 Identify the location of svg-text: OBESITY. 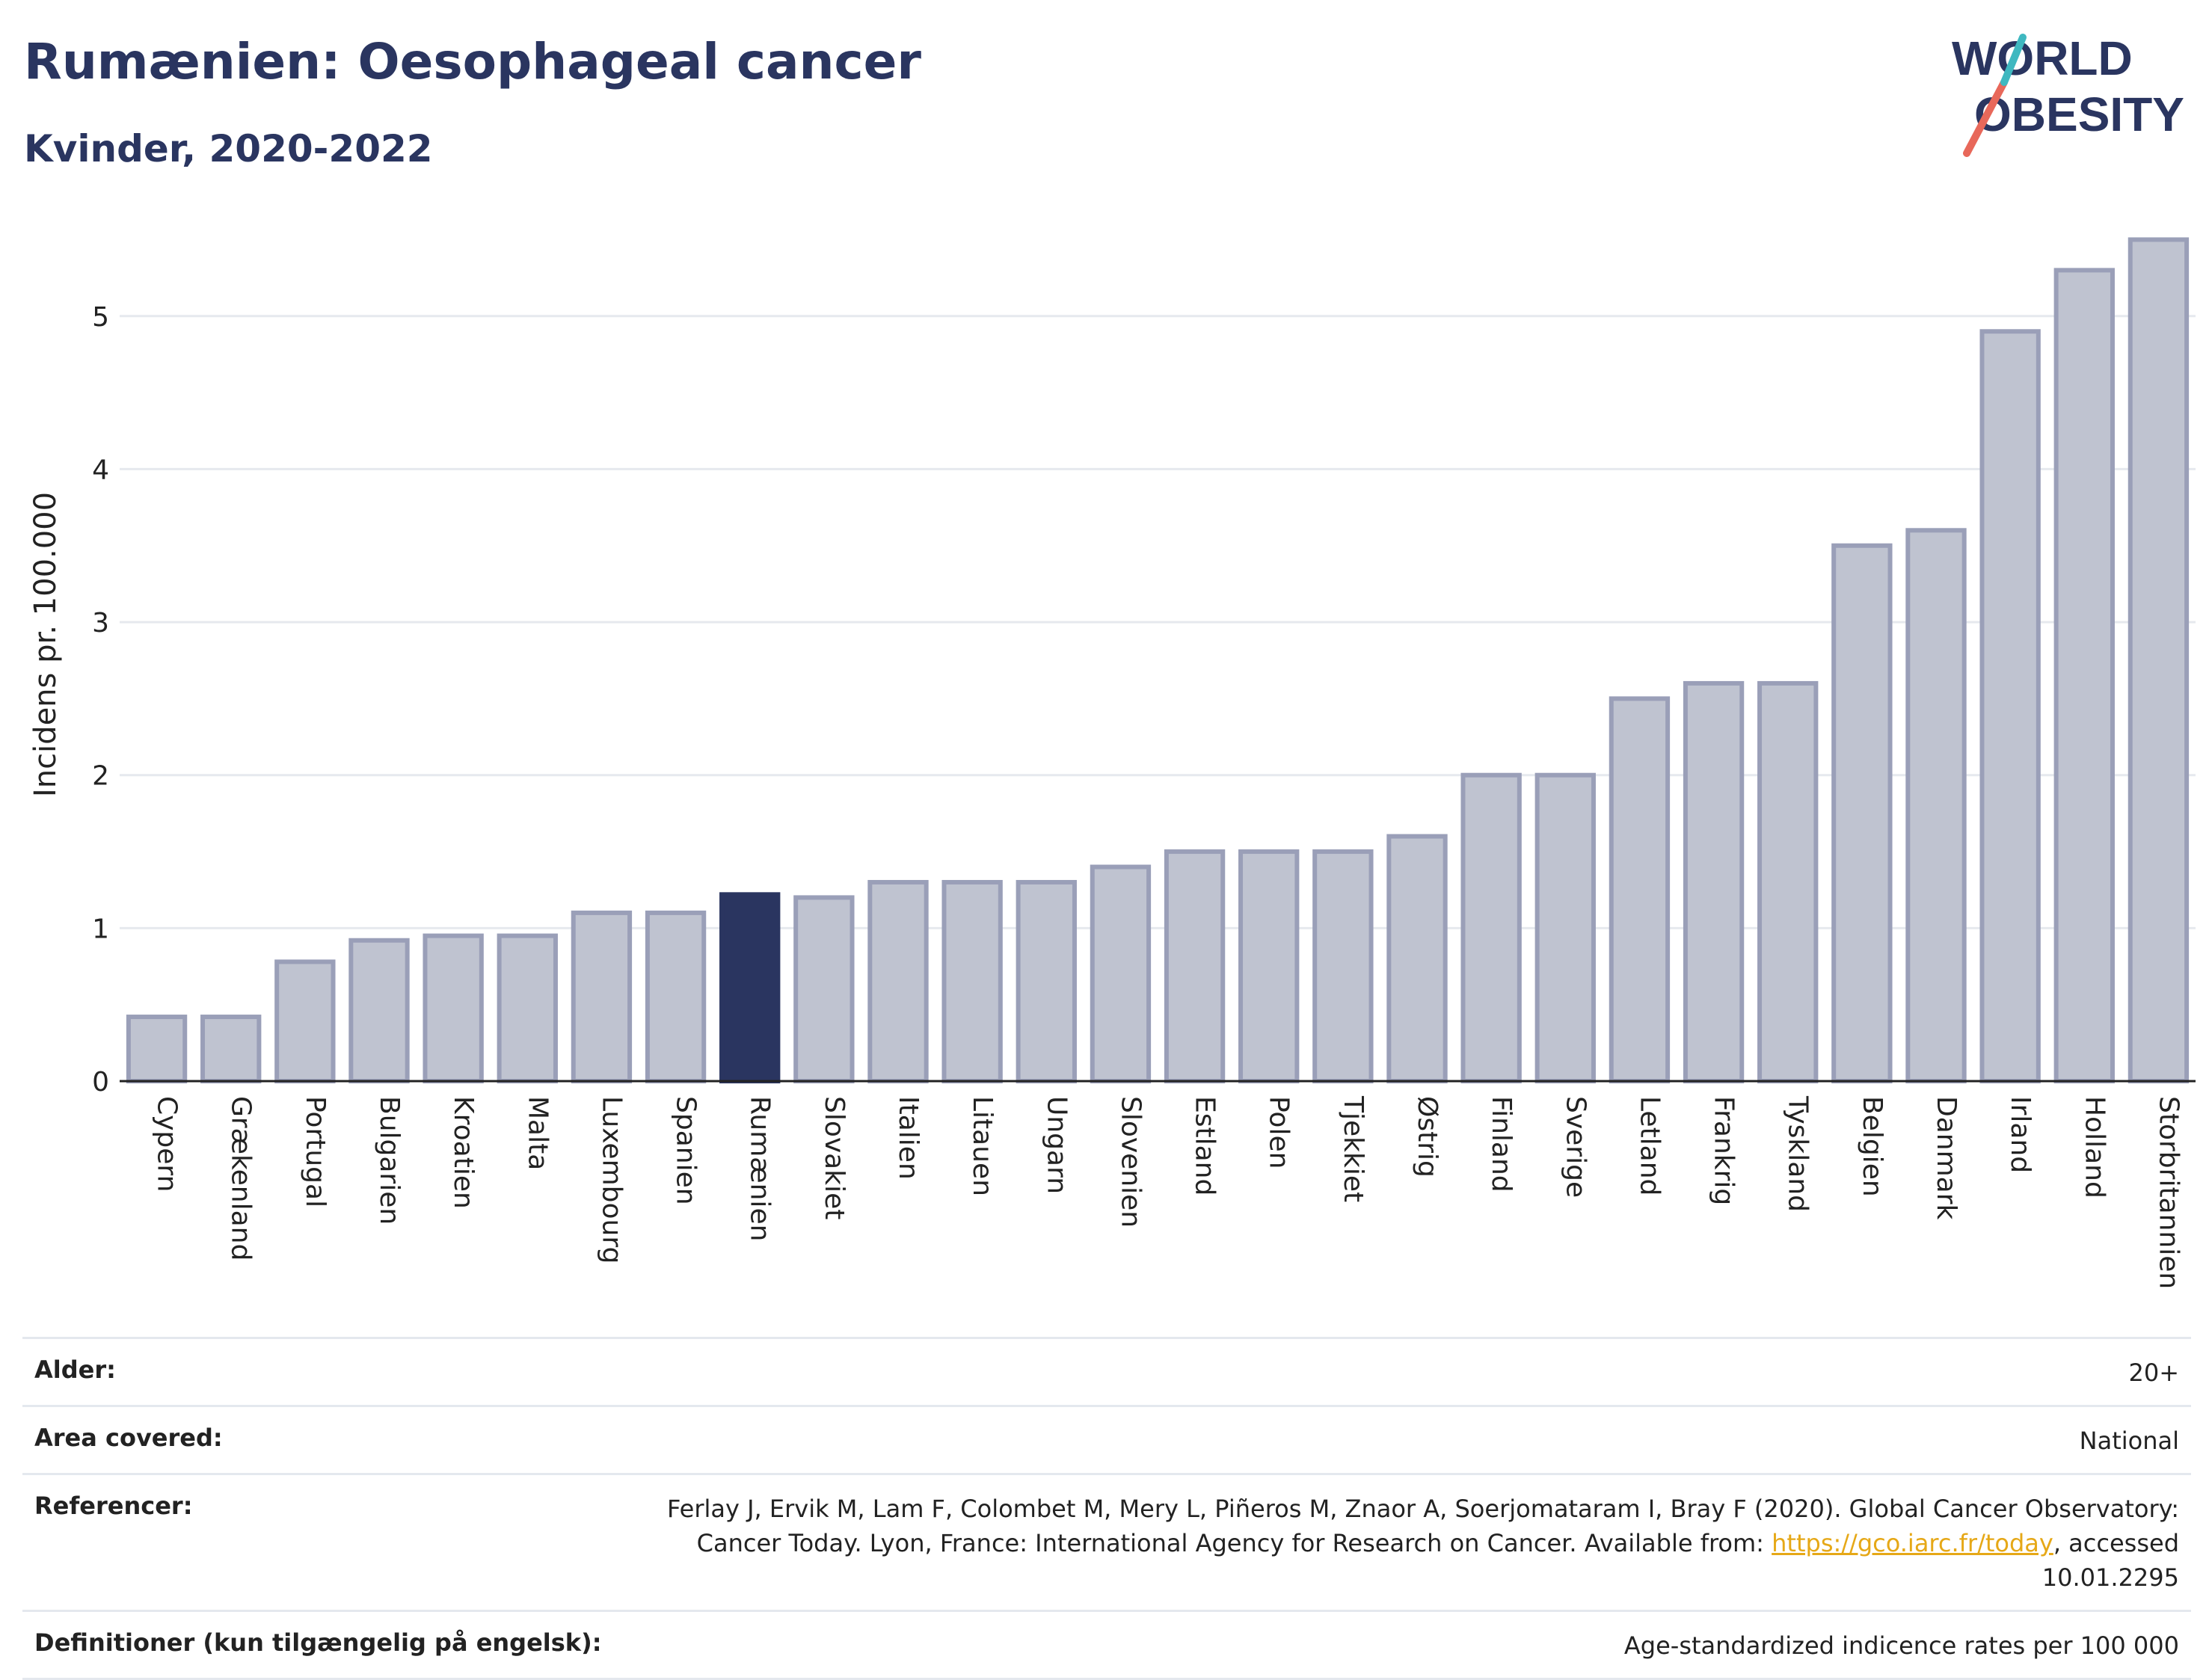
(2079, 114).